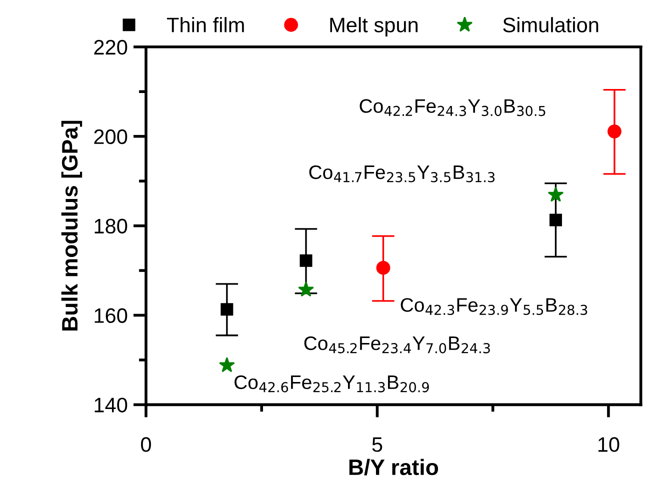 This screenshot has height=499, width=646. Describe the element at coordinates (402, 173) in the screenshot. I see `annotation: Co$_{41.7}$Fe$_{23.5}$Y$_{3.5}$B$_{31.3}$` at that location.